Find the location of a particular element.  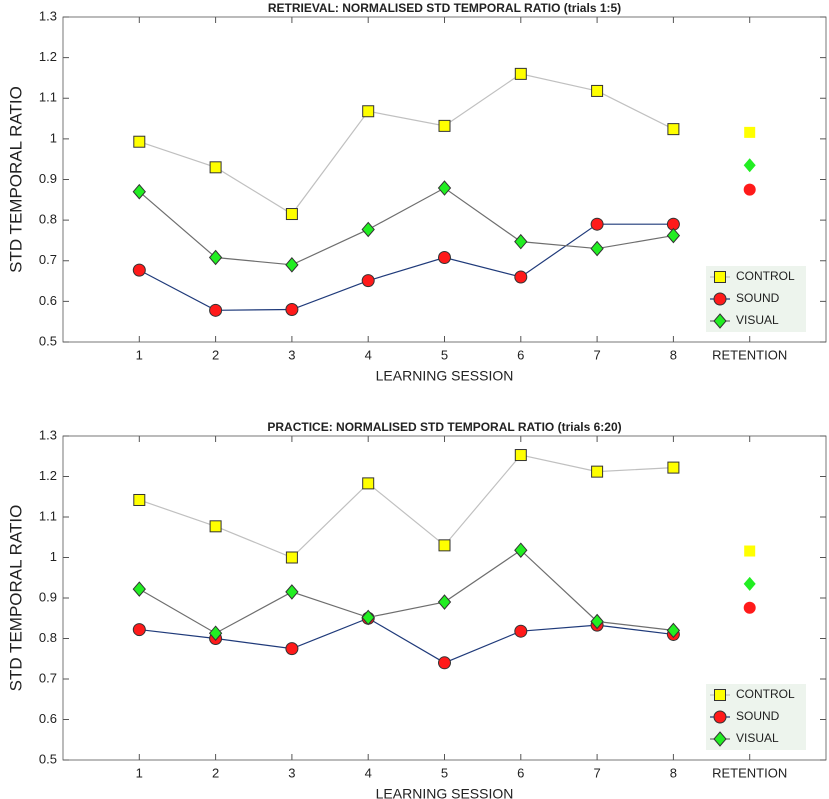

y-tick-label: 0.7 is located at coordinates (48, 677).